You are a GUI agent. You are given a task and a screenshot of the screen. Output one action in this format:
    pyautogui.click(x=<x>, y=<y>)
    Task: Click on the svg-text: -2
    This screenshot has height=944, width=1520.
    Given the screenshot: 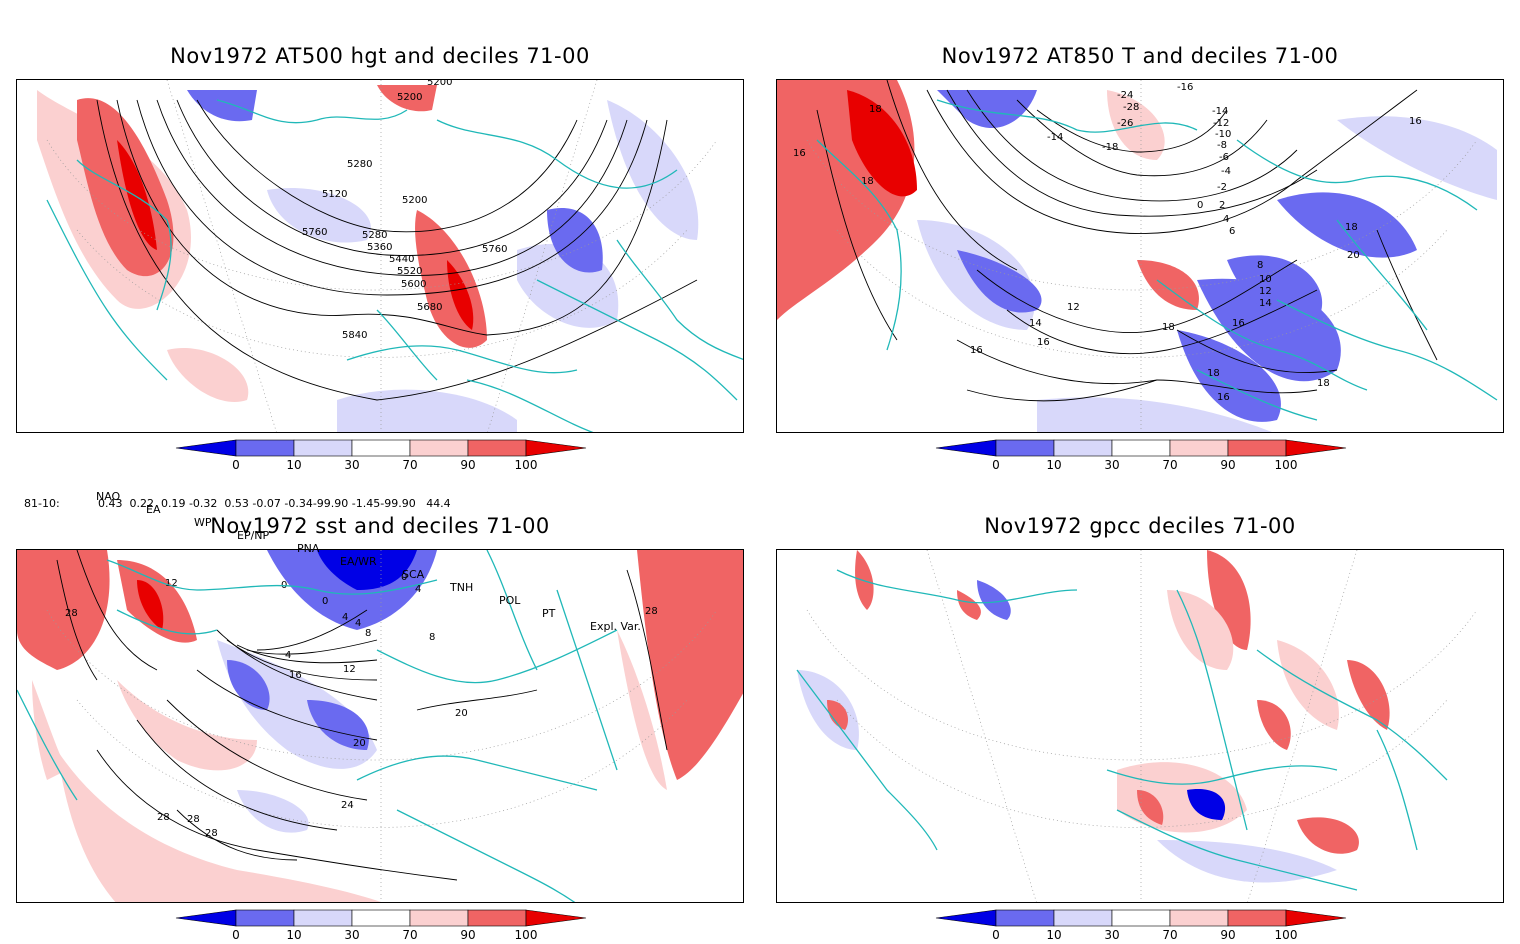 What is the action you would take?
    pyautogui.click(x=1222, y=187)
    